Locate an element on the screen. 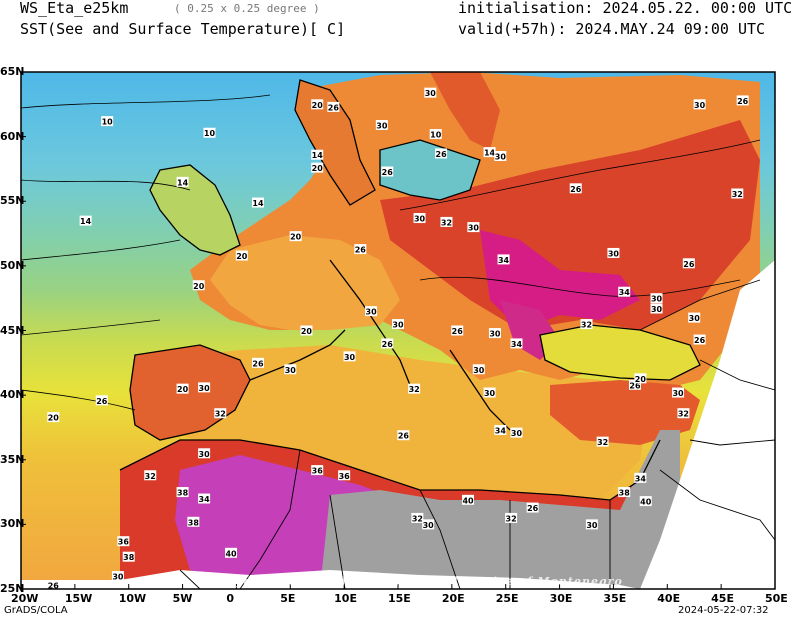  y-tick-label: 35N is located at coordinates (12, 459).